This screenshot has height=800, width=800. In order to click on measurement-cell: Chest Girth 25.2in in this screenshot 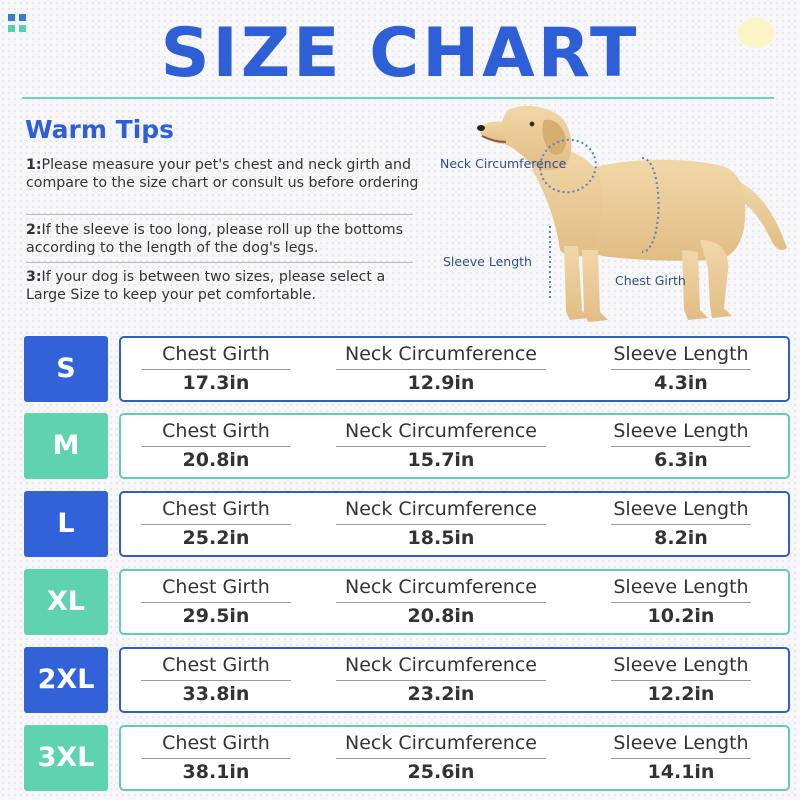, I will do `click(216, 524)`.